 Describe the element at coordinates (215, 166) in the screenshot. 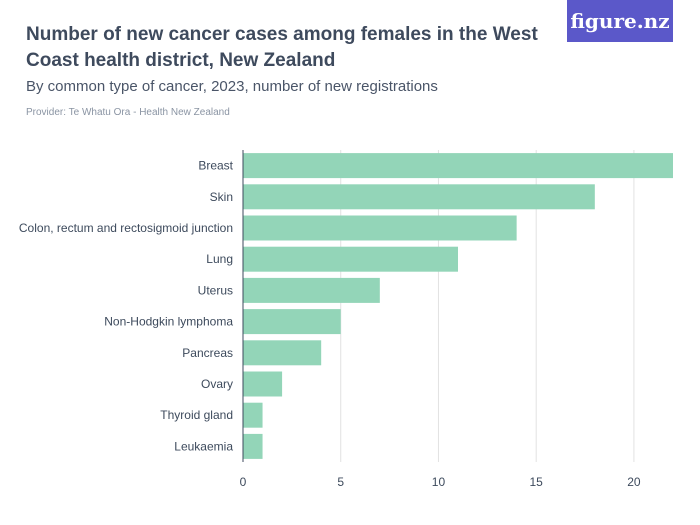

I see `category-label: Breast` at that location.